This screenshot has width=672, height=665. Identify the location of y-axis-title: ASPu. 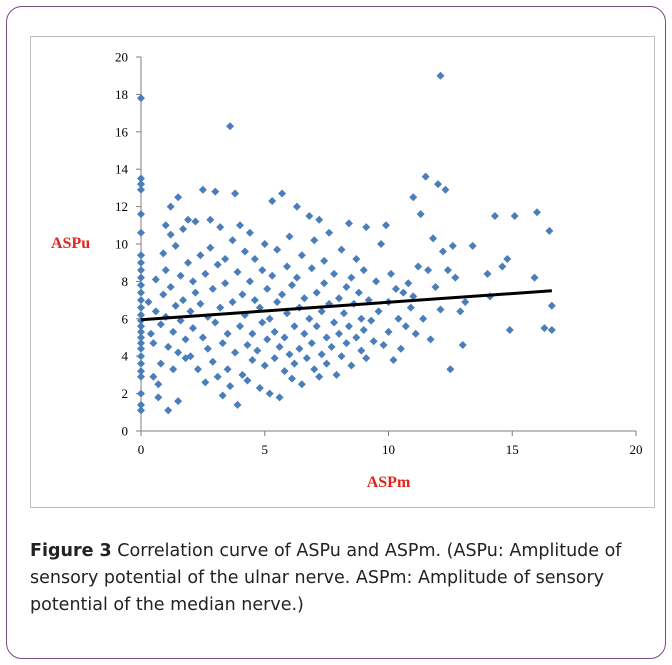
(70, 243).